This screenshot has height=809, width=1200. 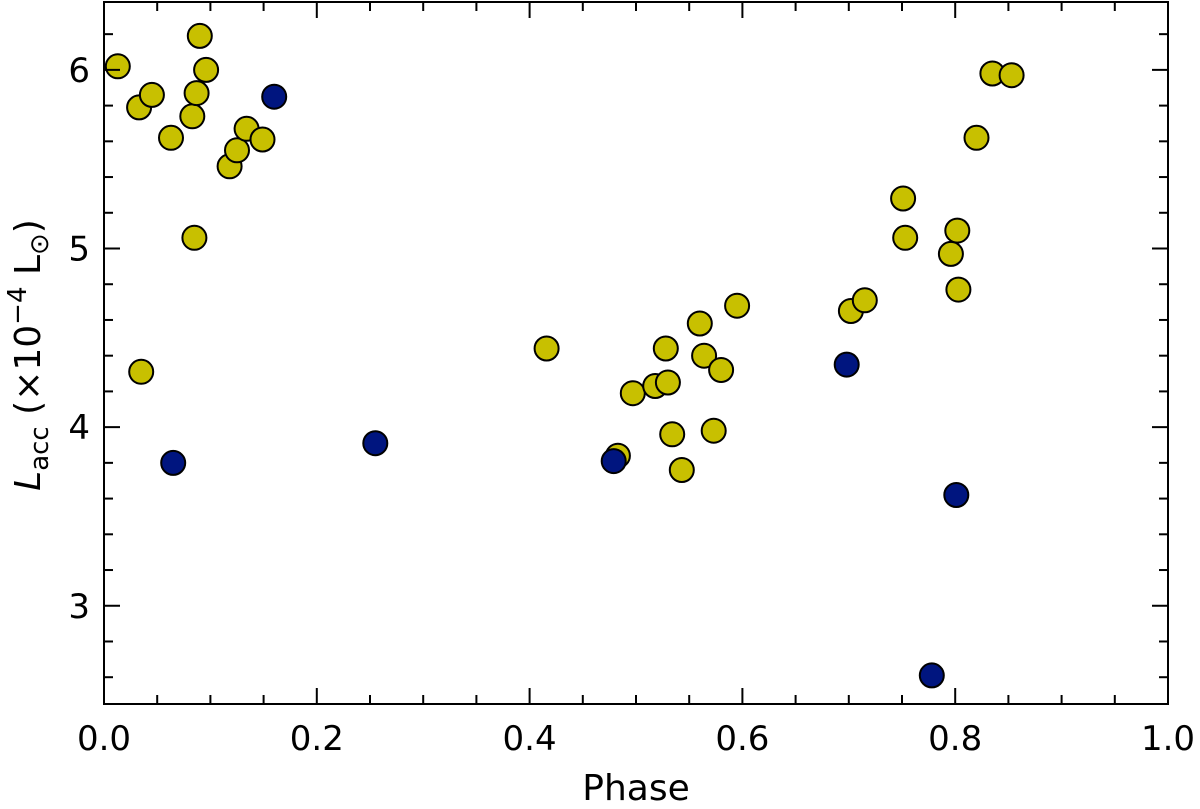 I want to click on x-tick-label: 0.2, so click(x=317, y=739).